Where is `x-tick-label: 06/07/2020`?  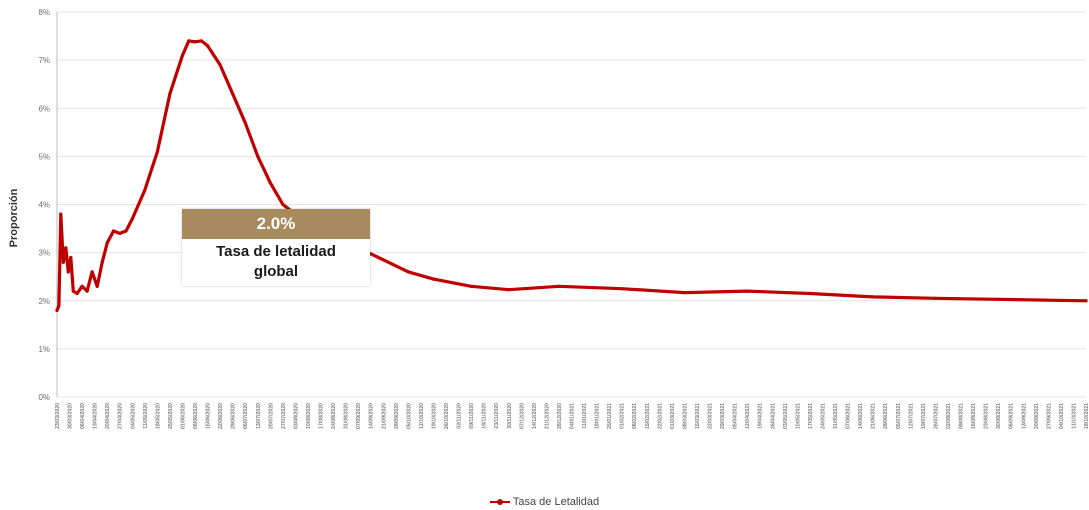
x-tick-label: 06/07/2020 is located at coordinates (246, 416).